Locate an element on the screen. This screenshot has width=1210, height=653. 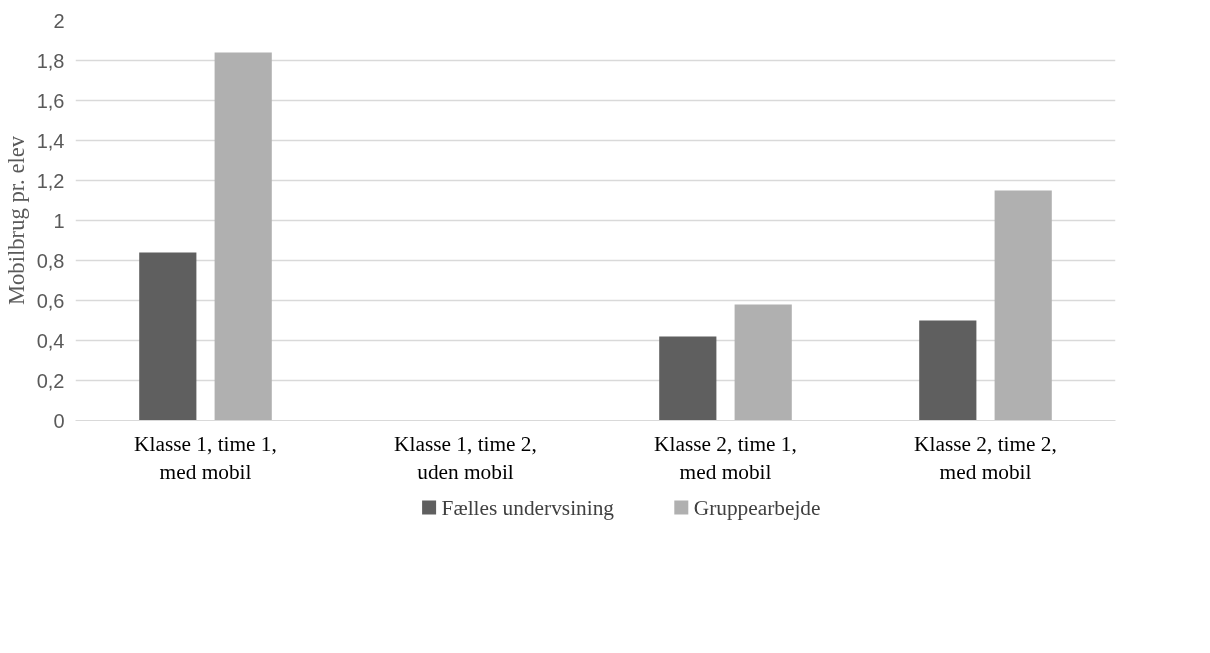
x-tick-label: Klasse 2, time 2, med mobil is located at coordinates (985, 458).